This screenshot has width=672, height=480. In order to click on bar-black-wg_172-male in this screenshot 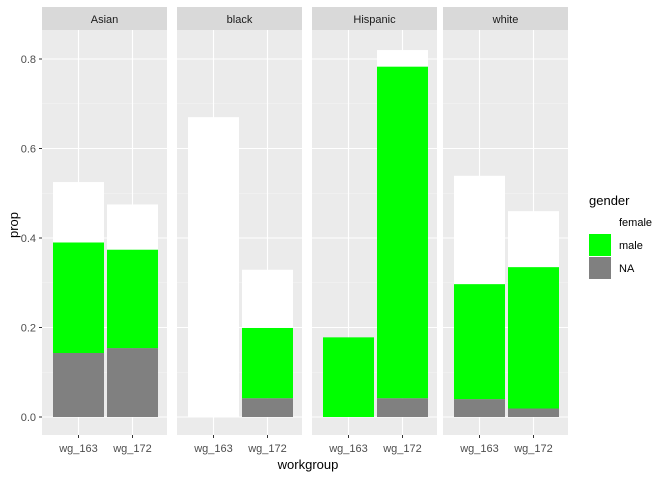, I will do `click(267, 363)`.